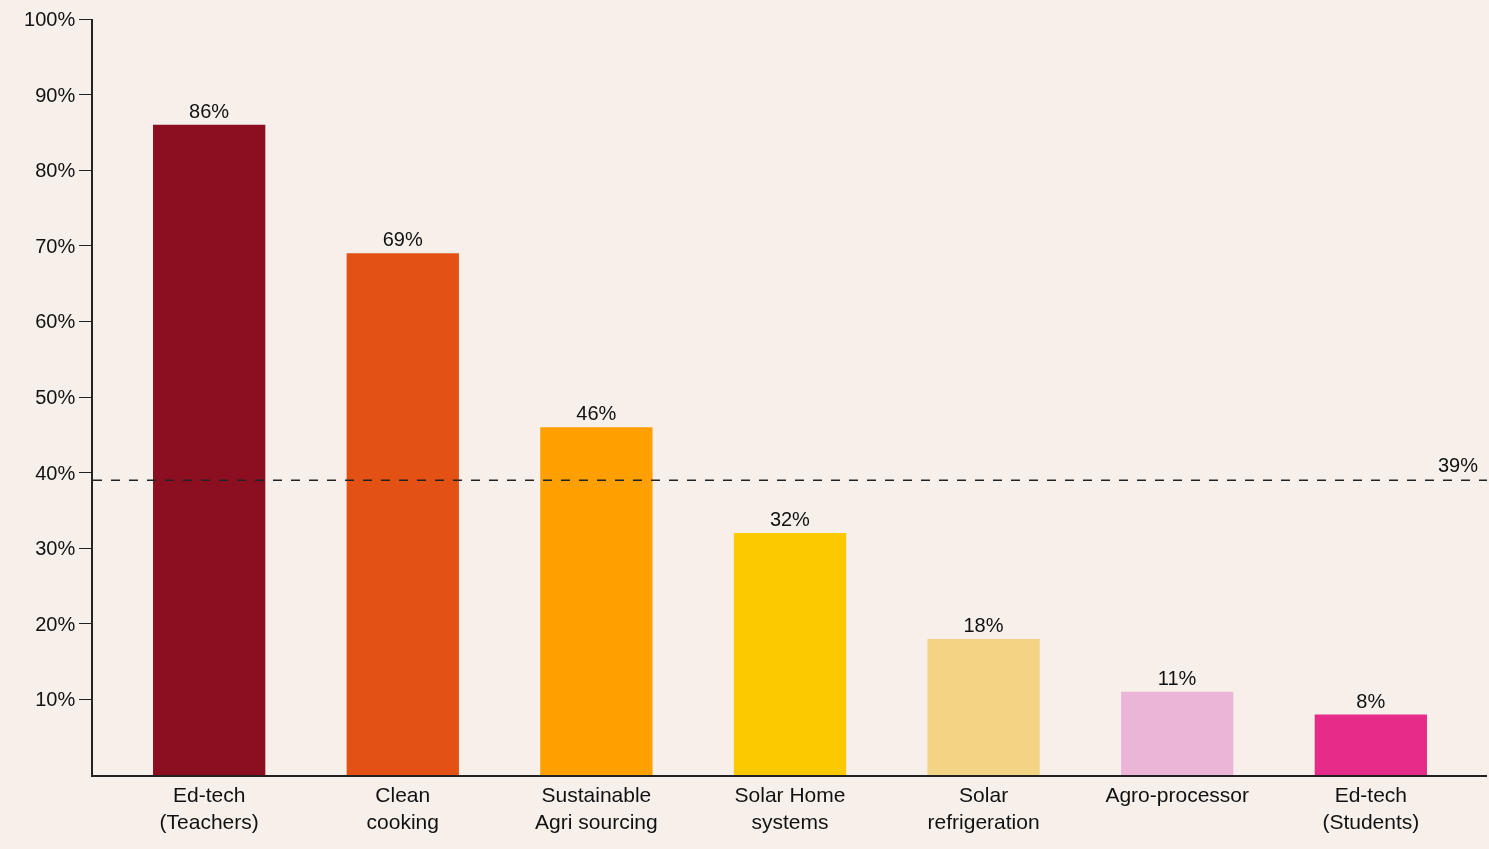  What do you see at coordinates (55, 699) in the screenshot?
I see `y-tick-label: 10%` at bounding box center [55, 699].